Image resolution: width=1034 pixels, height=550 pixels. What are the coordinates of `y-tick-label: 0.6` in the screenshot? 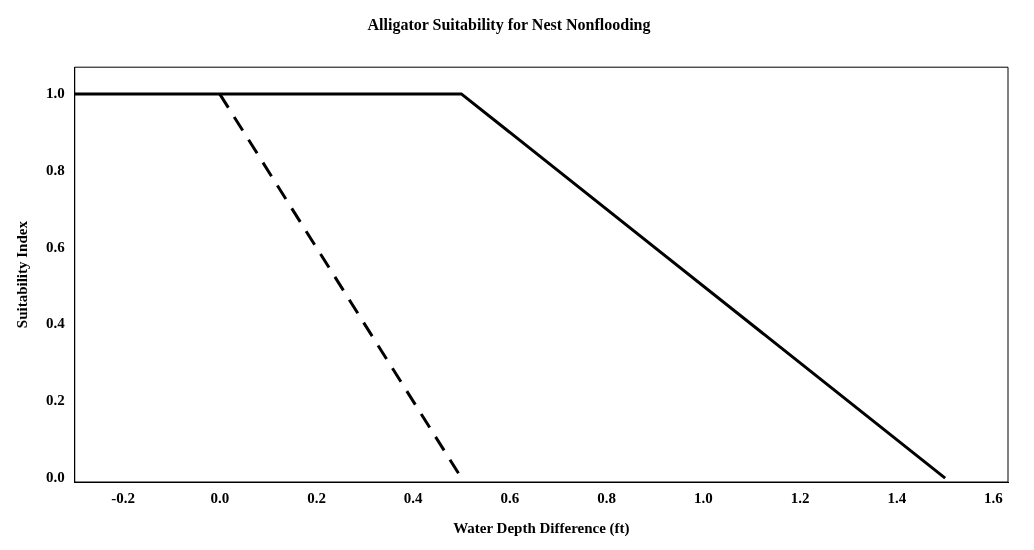 It's located at (56, 246).